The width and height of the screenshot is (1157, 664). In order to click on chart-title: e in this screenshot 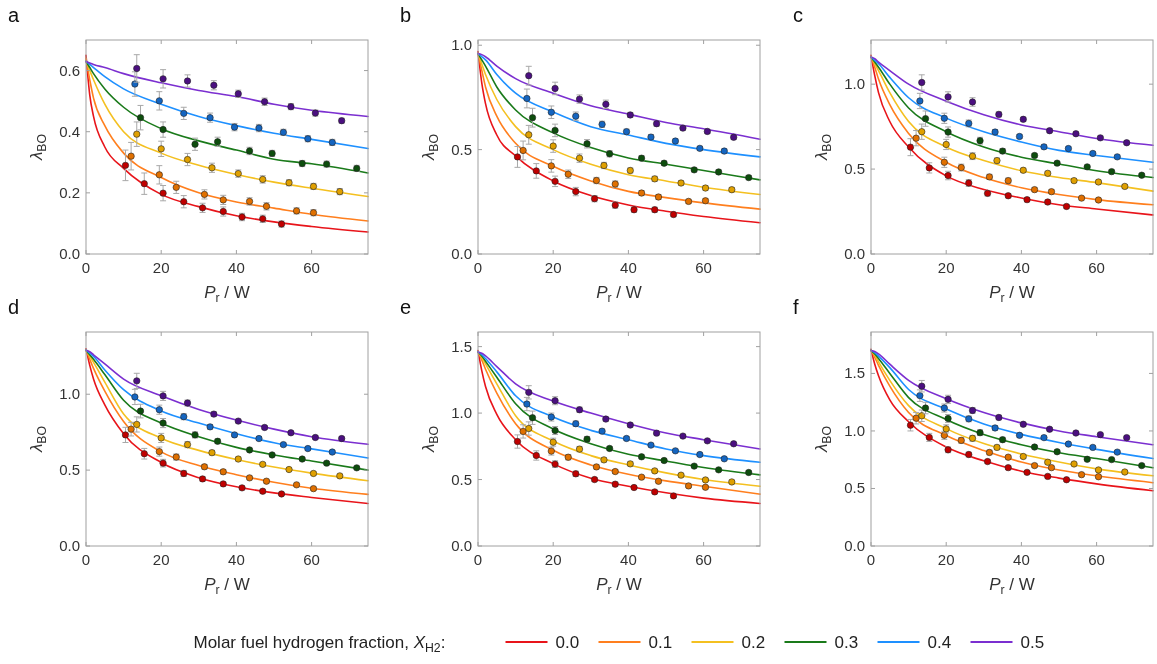, I will do `click(406, 307)`.